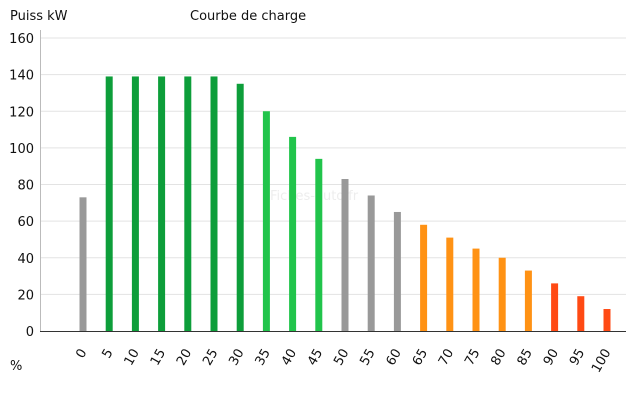 Image resolution: width=640 pixels, height=400 pixels. Describe the element at coordinates (420, 358) in the screenshot. I see `x-tick-label: 65` at that location.